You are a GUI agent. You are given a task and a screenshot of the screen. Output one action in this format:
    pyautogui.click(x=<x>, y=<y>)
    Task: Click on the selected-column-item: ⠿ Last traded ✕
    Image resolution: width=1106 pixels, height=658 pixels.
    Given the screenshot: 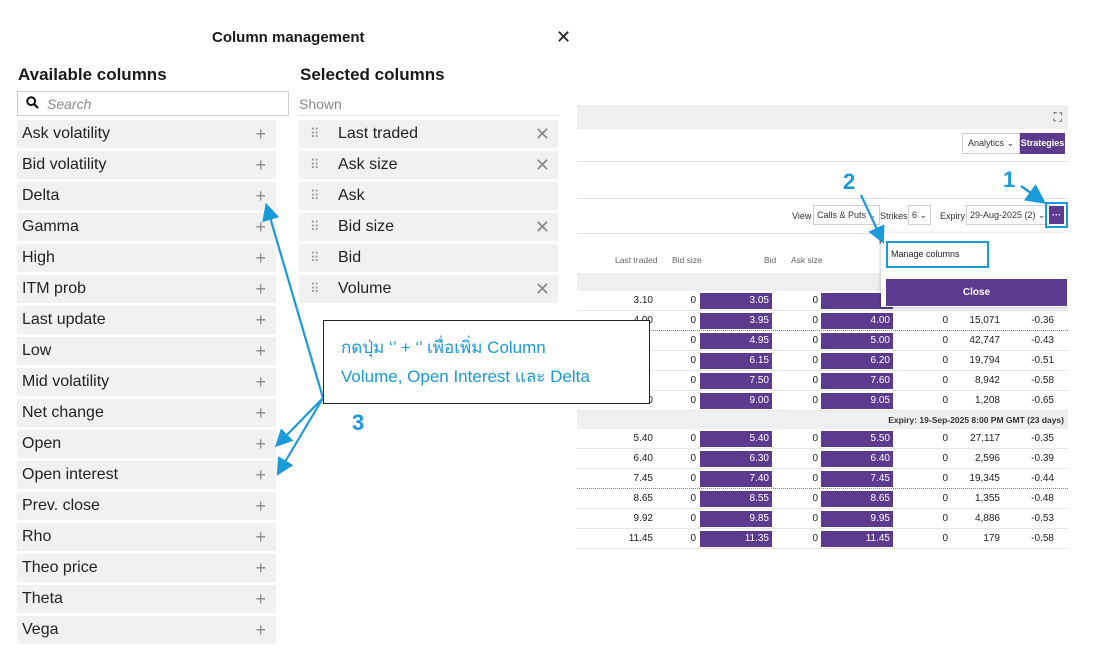 What is the action you would take?
    pyautogui.click(x=428, y=134)
    